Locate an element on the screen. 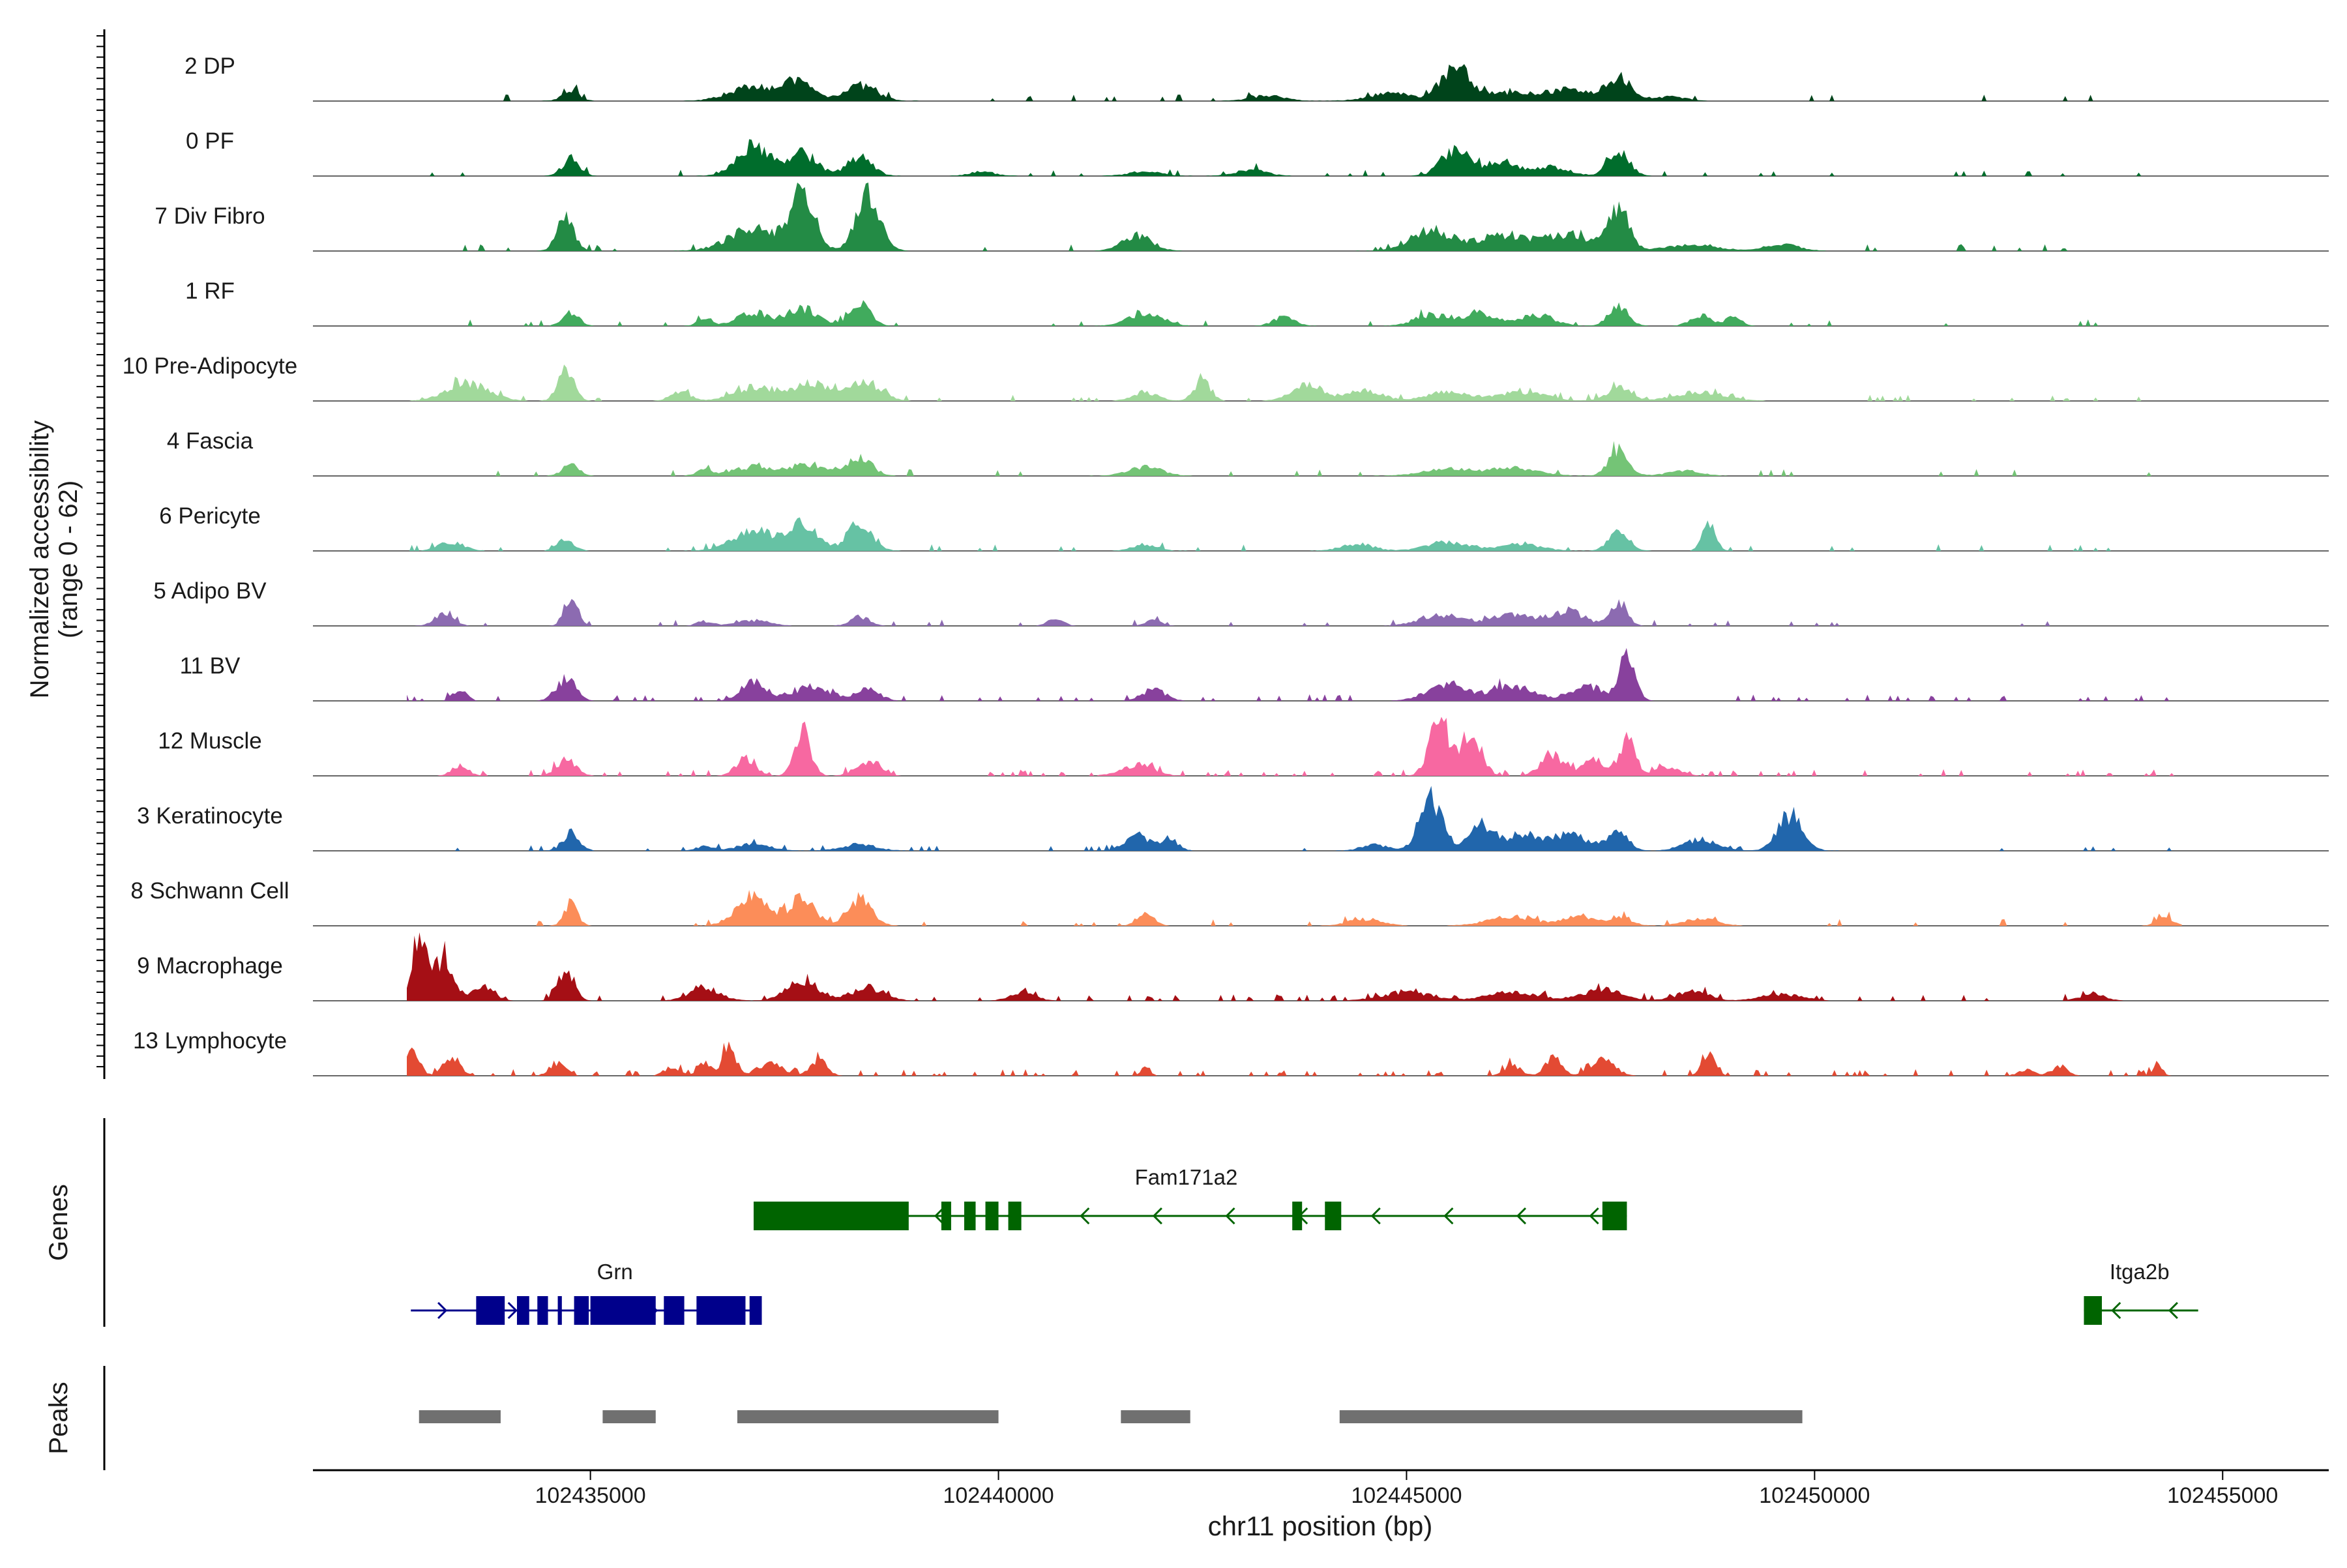  track-2: 0 PF is located at coordinates (1257, 153).